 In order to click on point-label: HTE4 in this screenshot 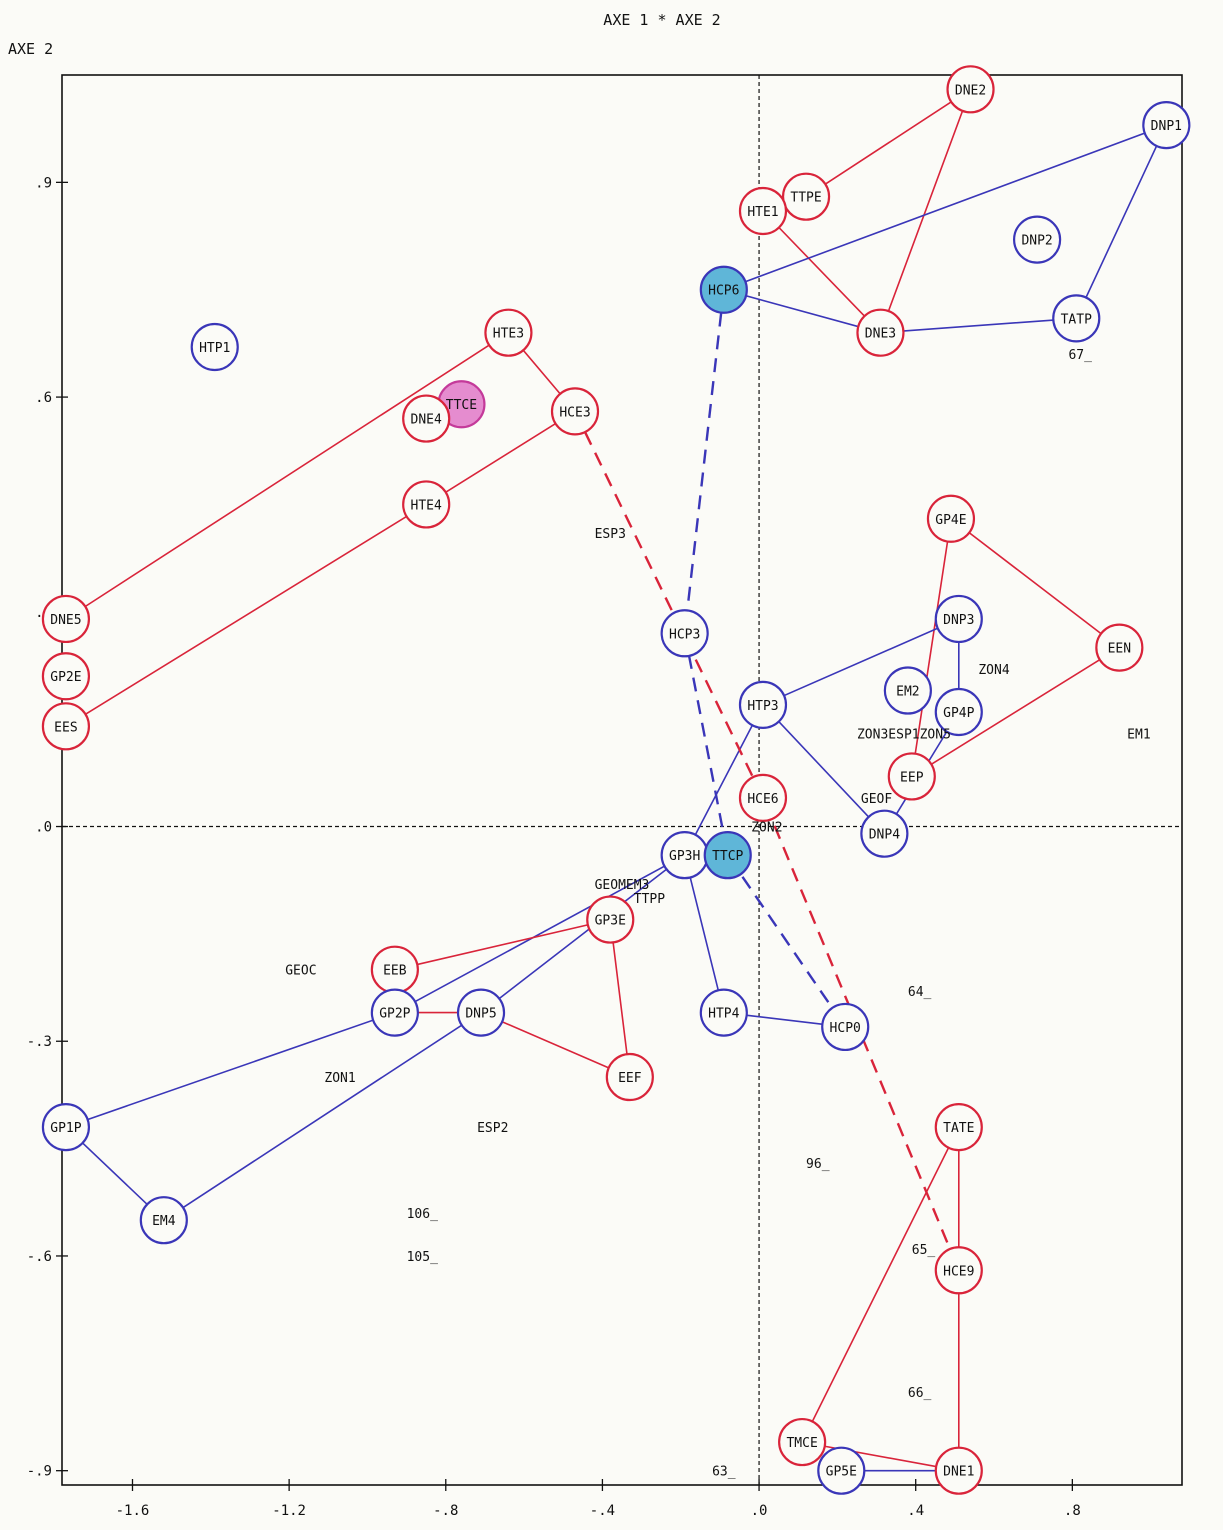, I will do `click(426, 505)`.